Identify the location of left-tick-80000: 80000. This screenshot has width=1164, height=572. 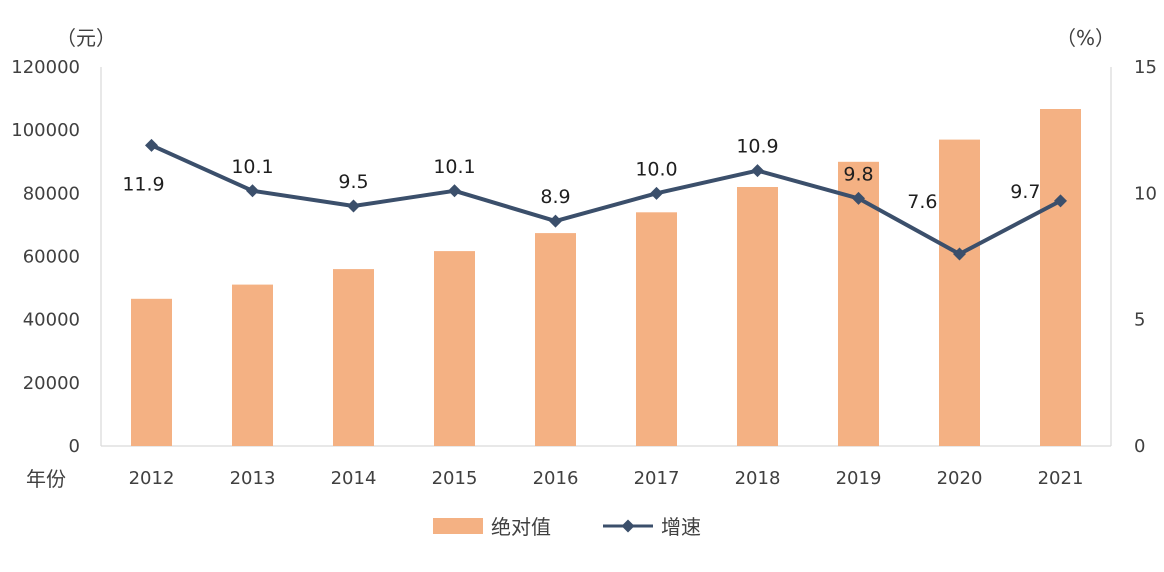
(51, 193).